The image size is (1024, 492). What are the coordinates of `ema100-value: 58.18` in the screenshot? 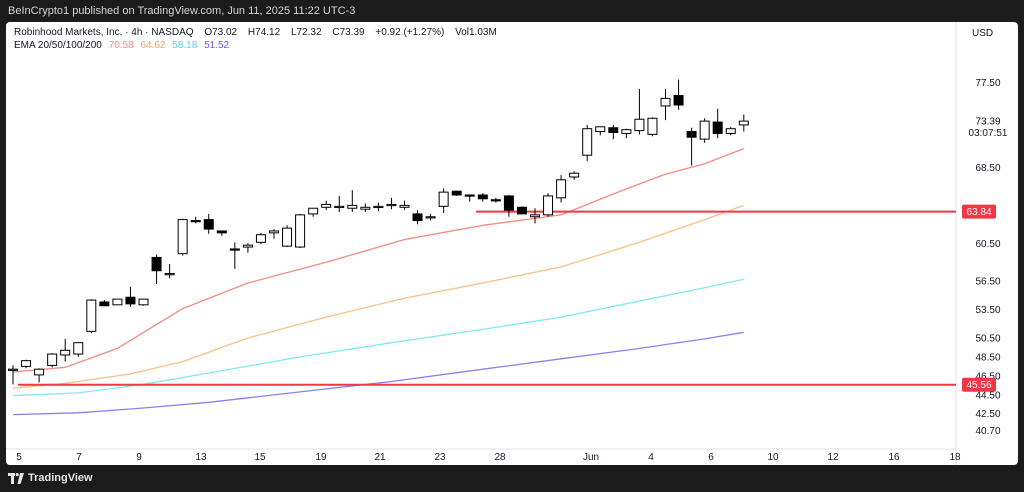 It's located at (185, 45).